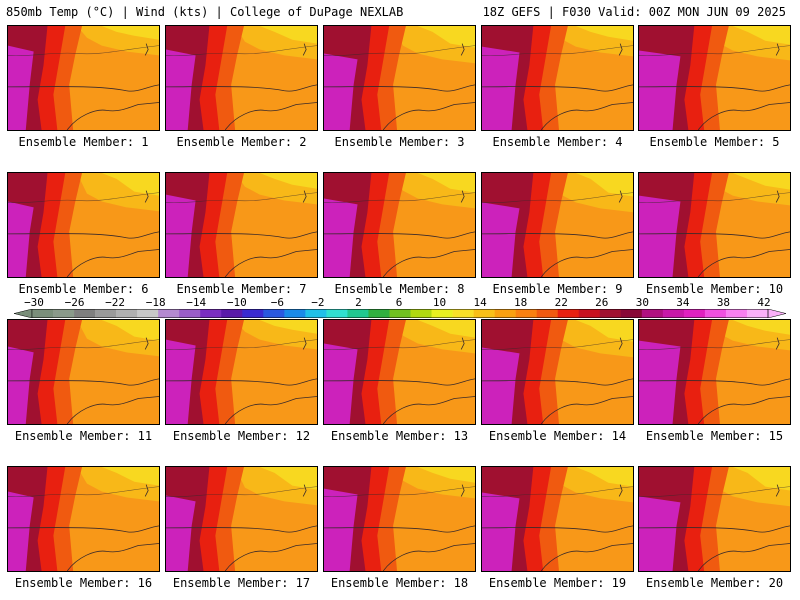 Image resolution: width=800 pixels, height=600 pixels. What do you see at coordinates (557, 583) in the screenshot?
I see `ensemble-member-label: Ensemble Member: 19` at bounding box center [557, 583].